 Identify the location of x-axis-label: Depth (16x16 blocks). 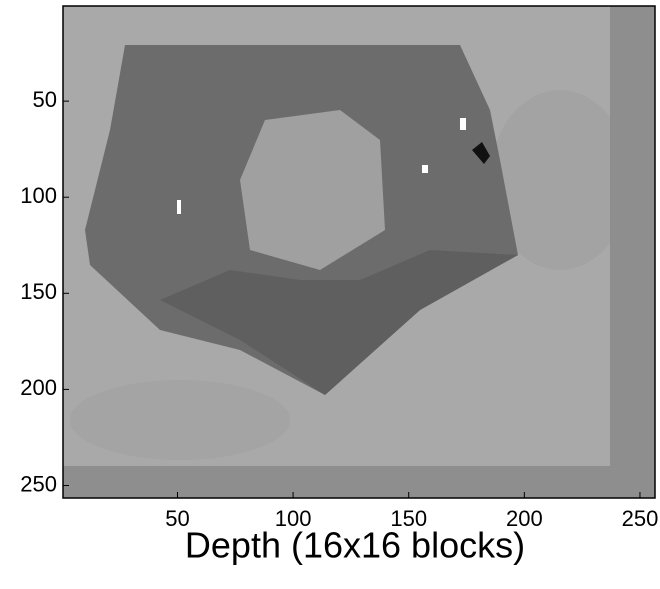
(355, 545).